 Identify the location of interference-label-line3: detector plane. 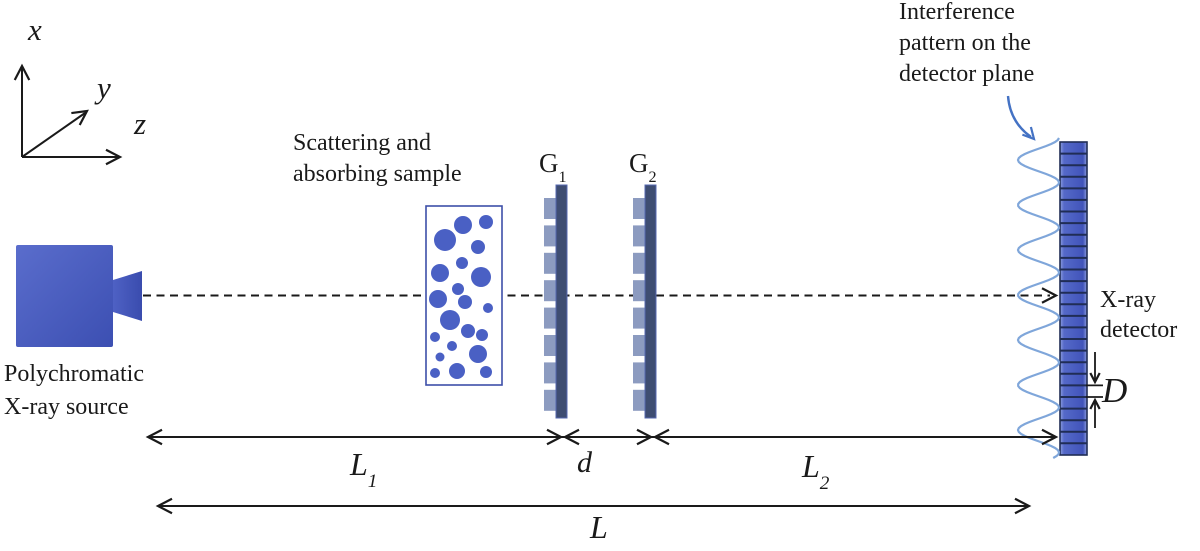
(967, 74).